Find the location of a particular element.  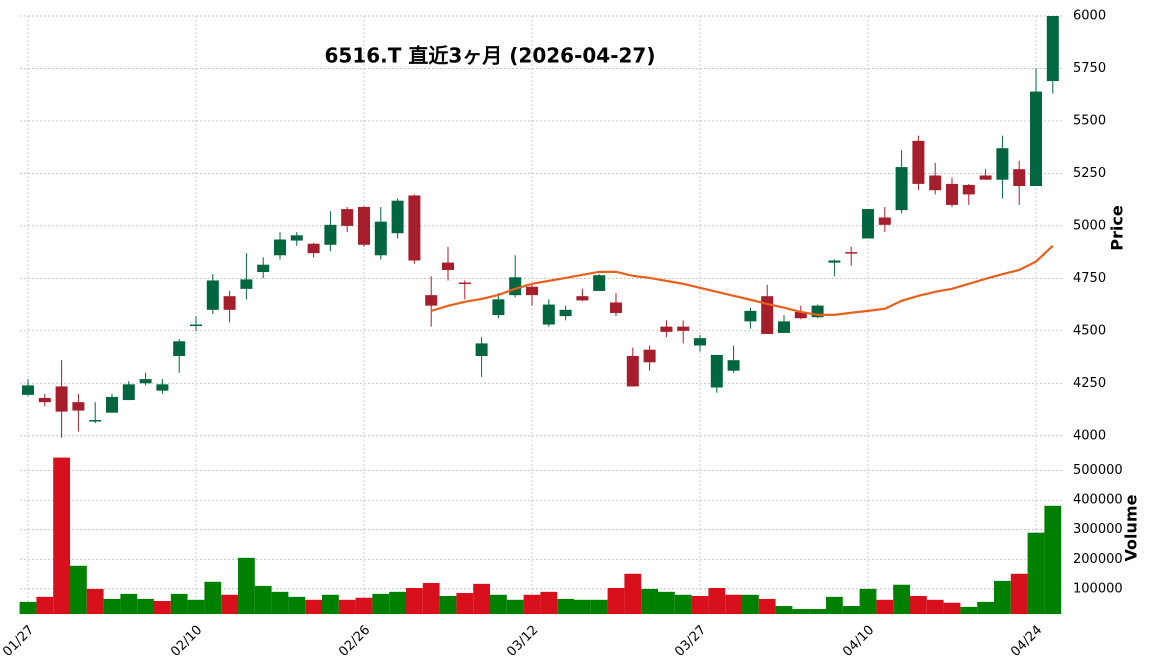

x-tick-label: 01/27 is located at coordinates (18, 641).